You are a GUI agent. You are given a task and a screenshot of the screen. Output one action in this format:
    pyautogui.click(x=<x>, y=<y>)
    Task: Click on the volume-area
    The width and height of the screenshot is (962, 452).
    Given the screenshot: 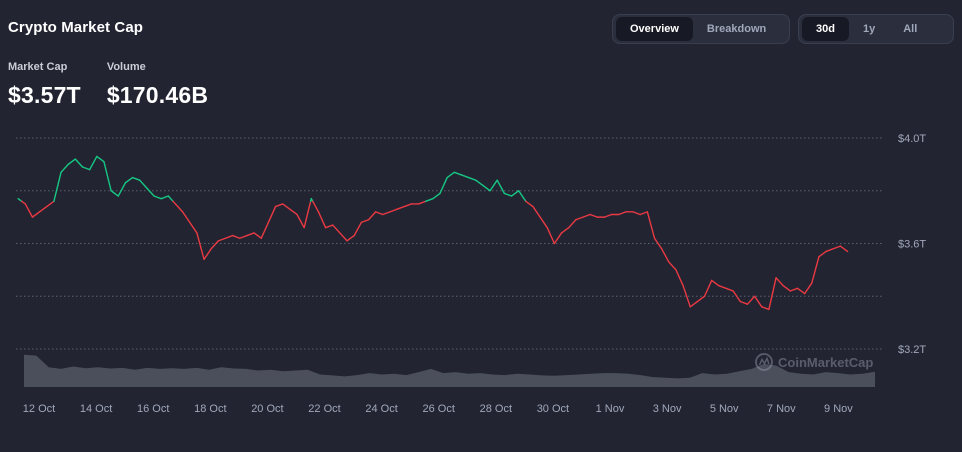 What is the action you would take?
    pyautogui.click(x=449, y=370)
    